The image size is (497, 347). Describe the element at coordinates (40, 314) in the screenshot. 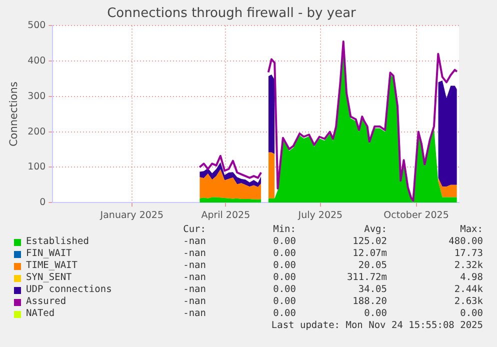

I see `legend-label: NATed` at that location.